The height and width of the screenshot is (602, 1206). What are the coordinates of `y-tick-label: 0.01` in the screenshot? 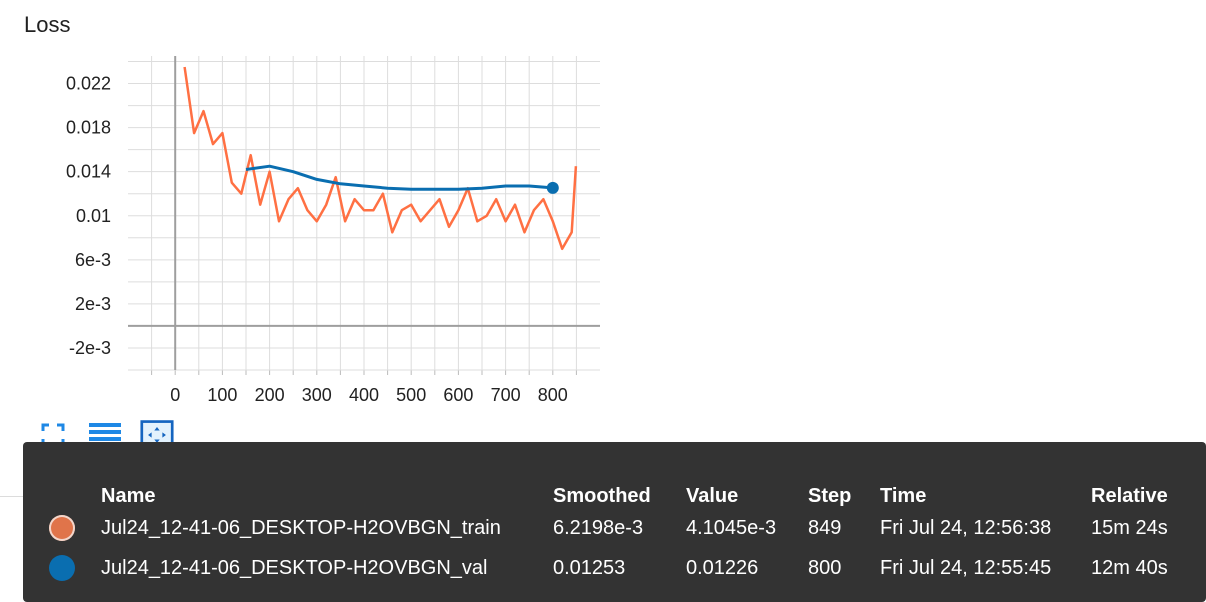 It's located at (93, 216).